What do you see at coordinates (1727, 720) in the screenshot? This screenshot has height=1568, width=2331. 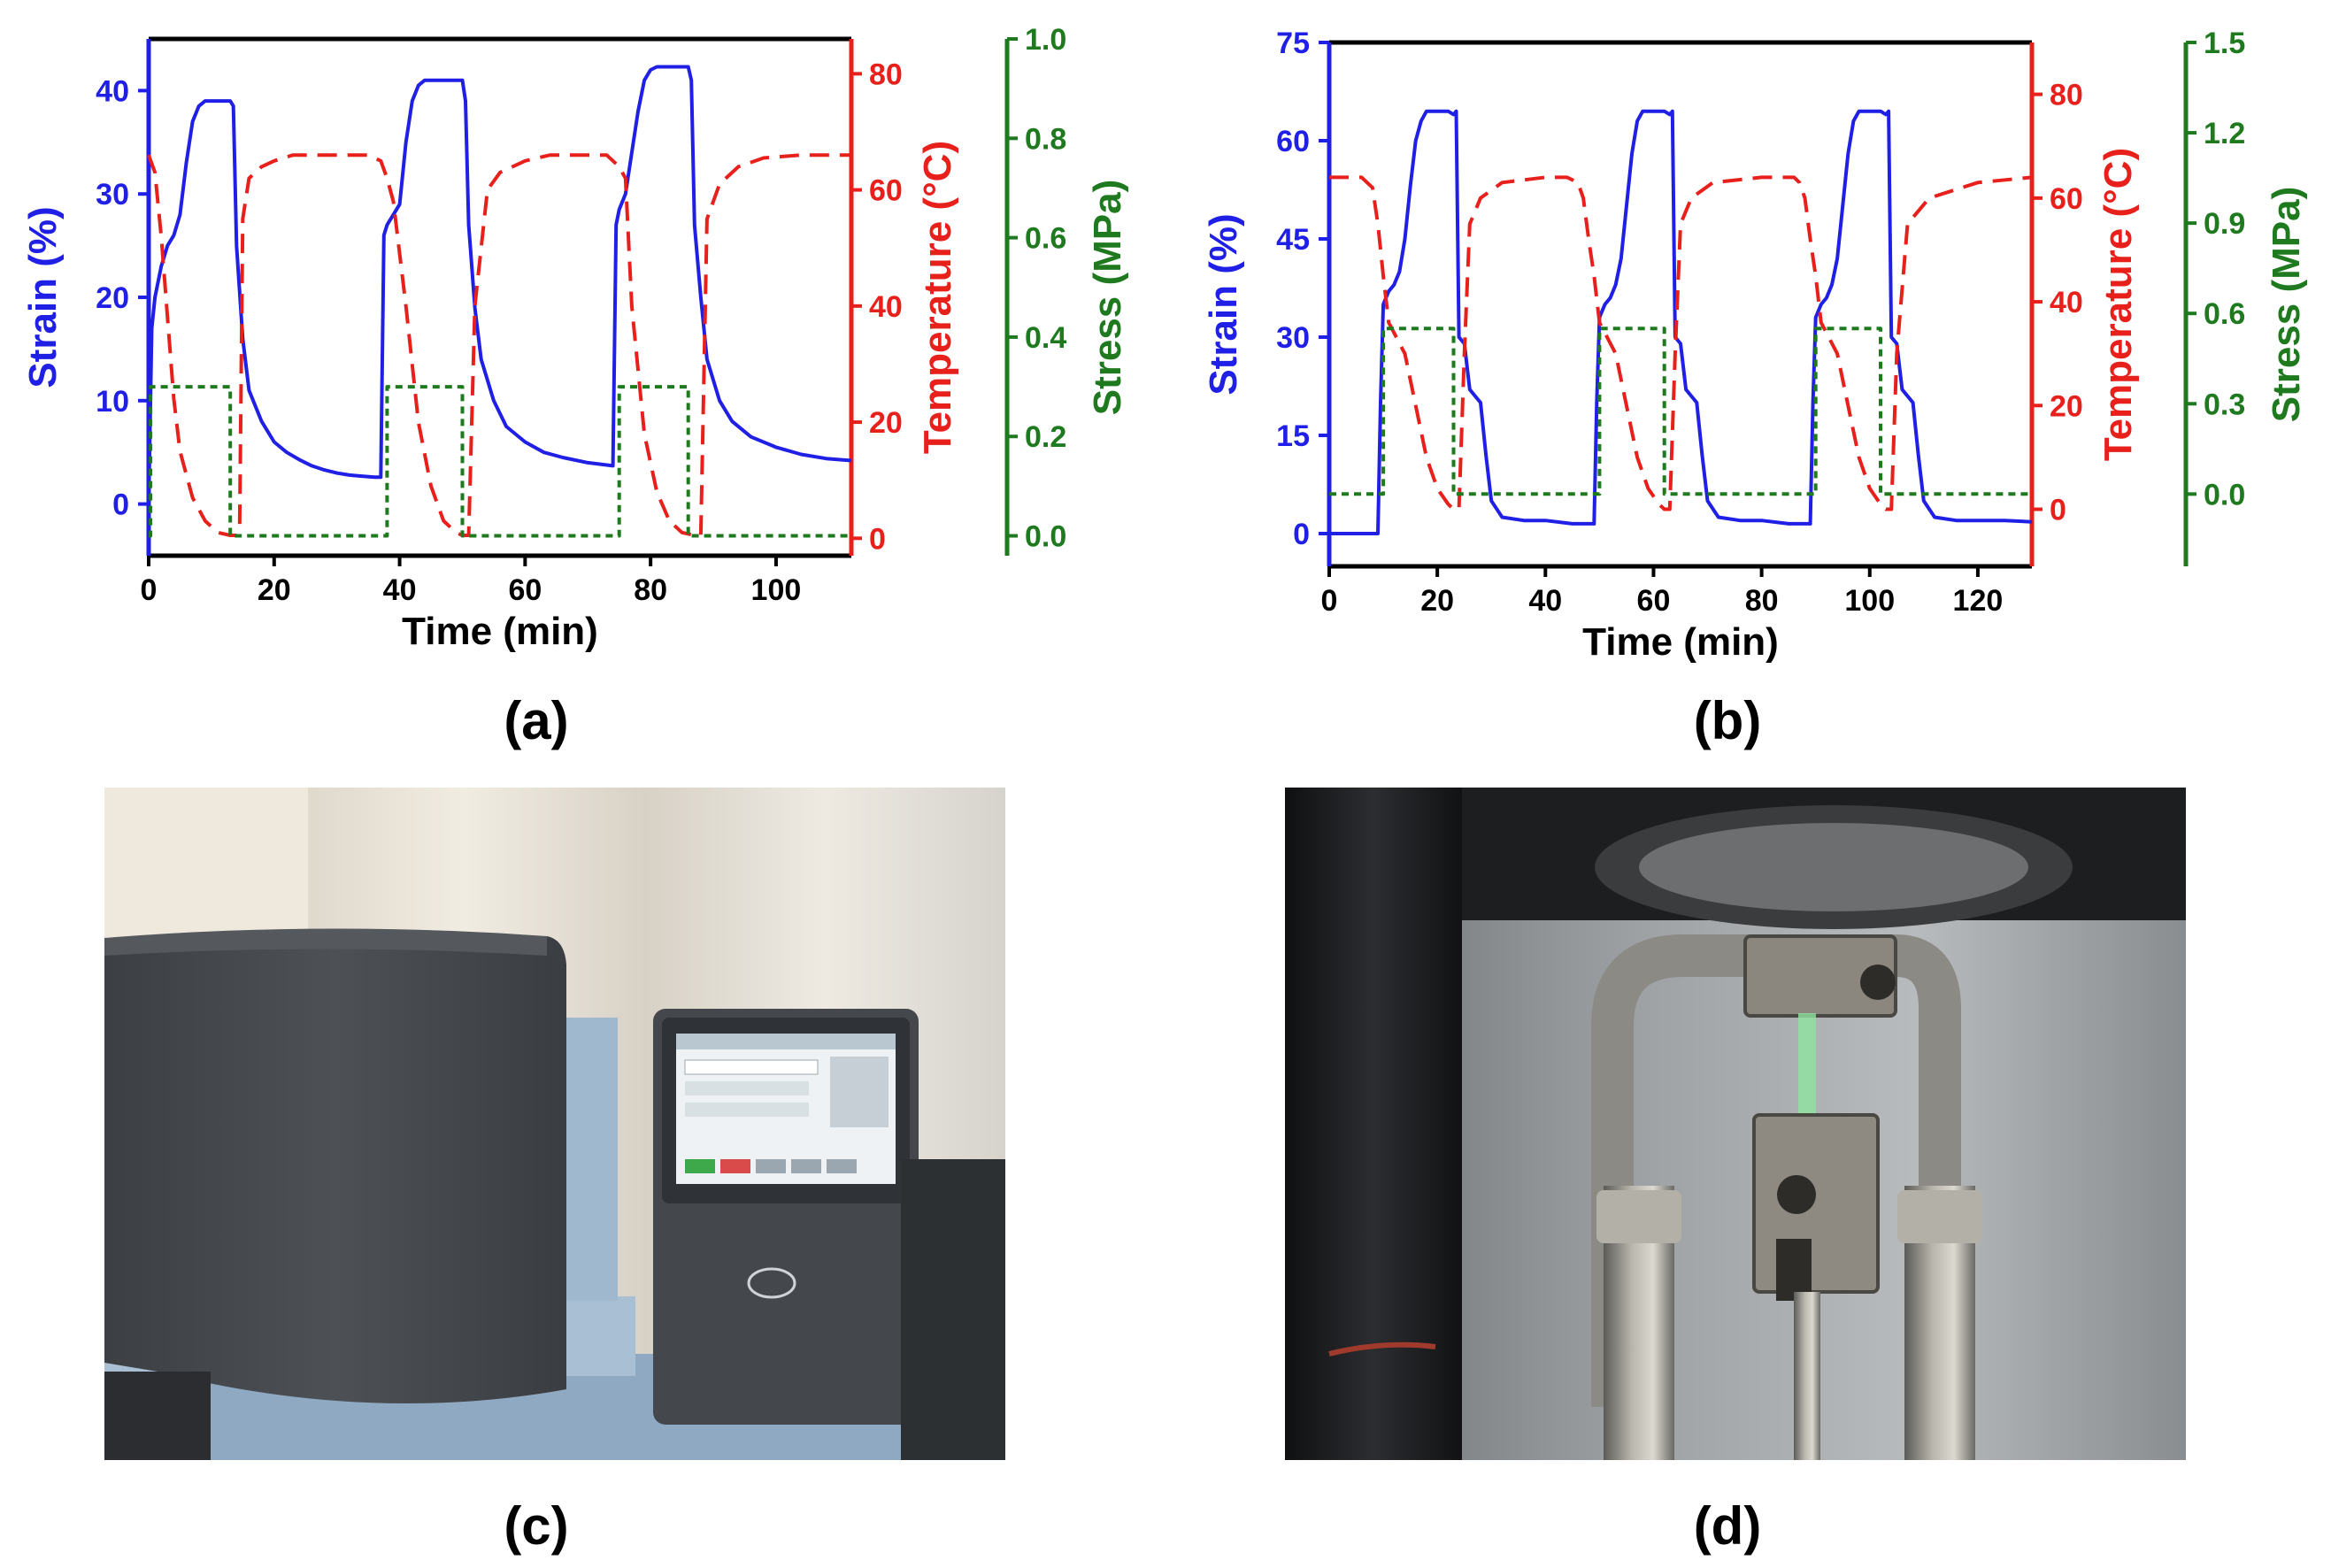 I see `caption-b: (b)` at bounding box center [1727, 720].